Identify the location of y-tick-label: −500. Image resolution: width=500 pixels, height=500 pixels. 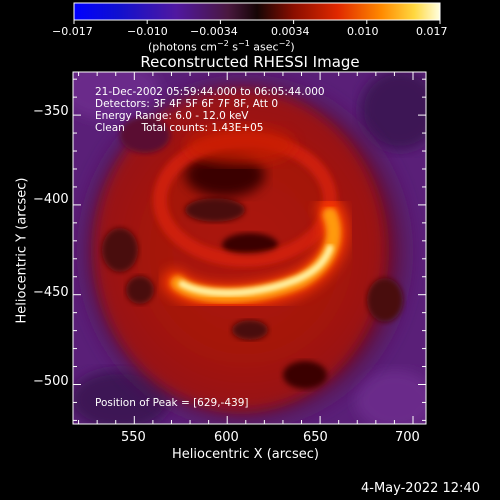
(51, 381).